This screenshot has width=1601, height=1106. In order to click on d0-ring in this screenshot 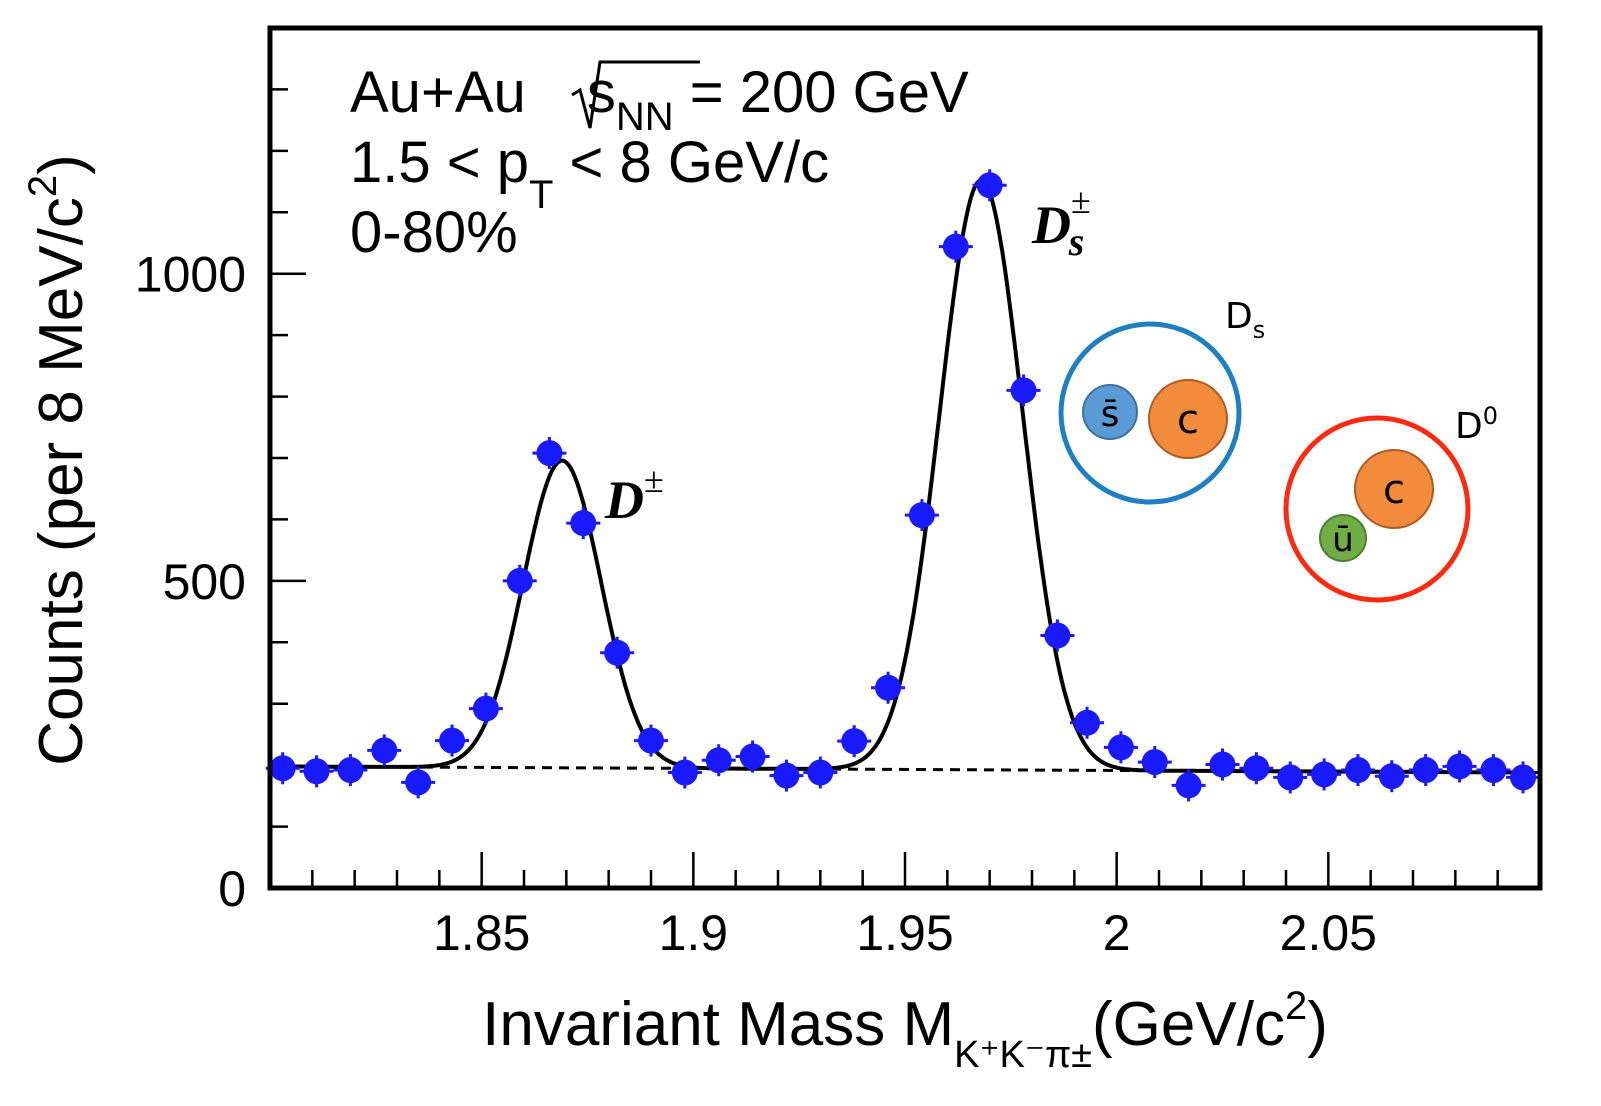, I will do `click(1377, 509)`.